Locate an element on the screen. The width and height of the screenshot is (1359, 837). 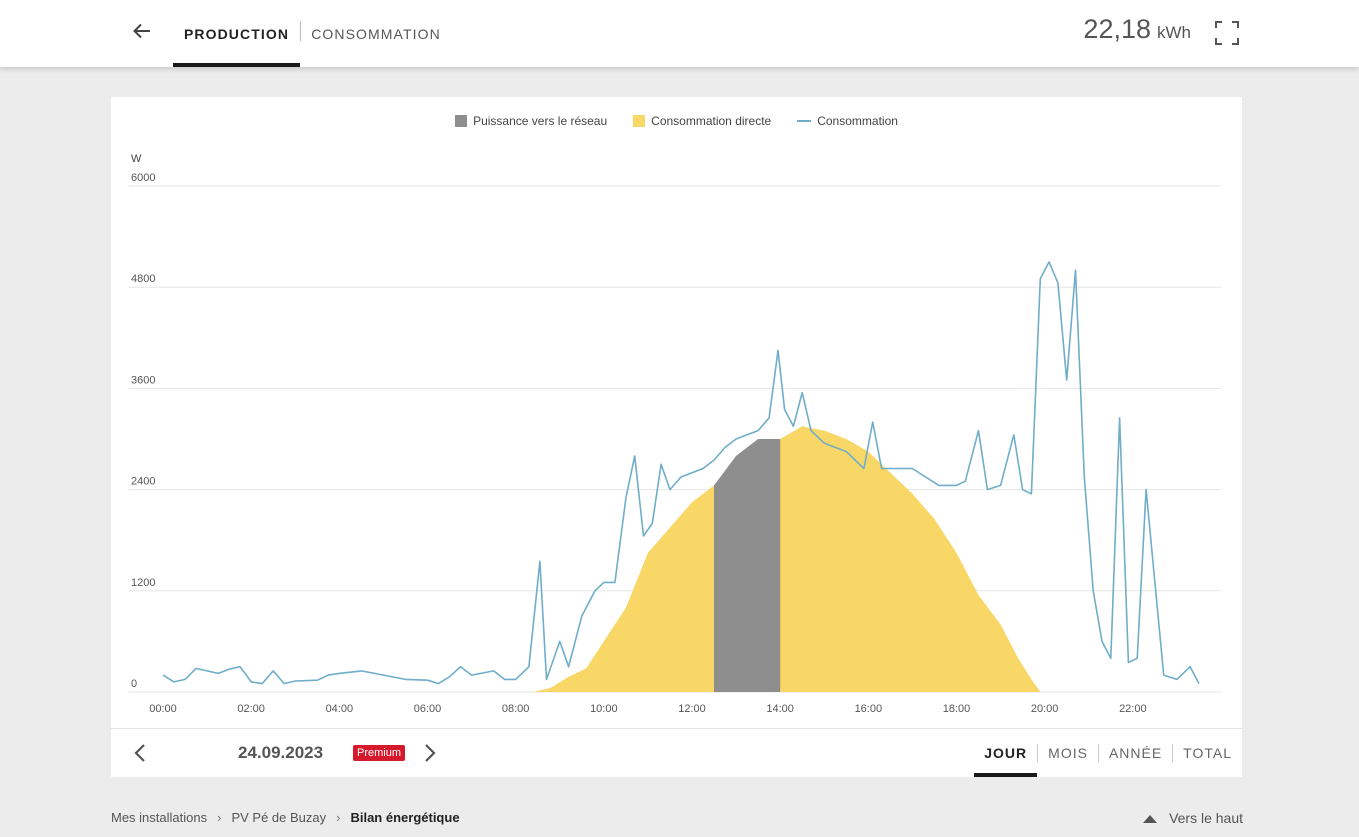
premium-badge: Premium is located at coordinates (379, 753).